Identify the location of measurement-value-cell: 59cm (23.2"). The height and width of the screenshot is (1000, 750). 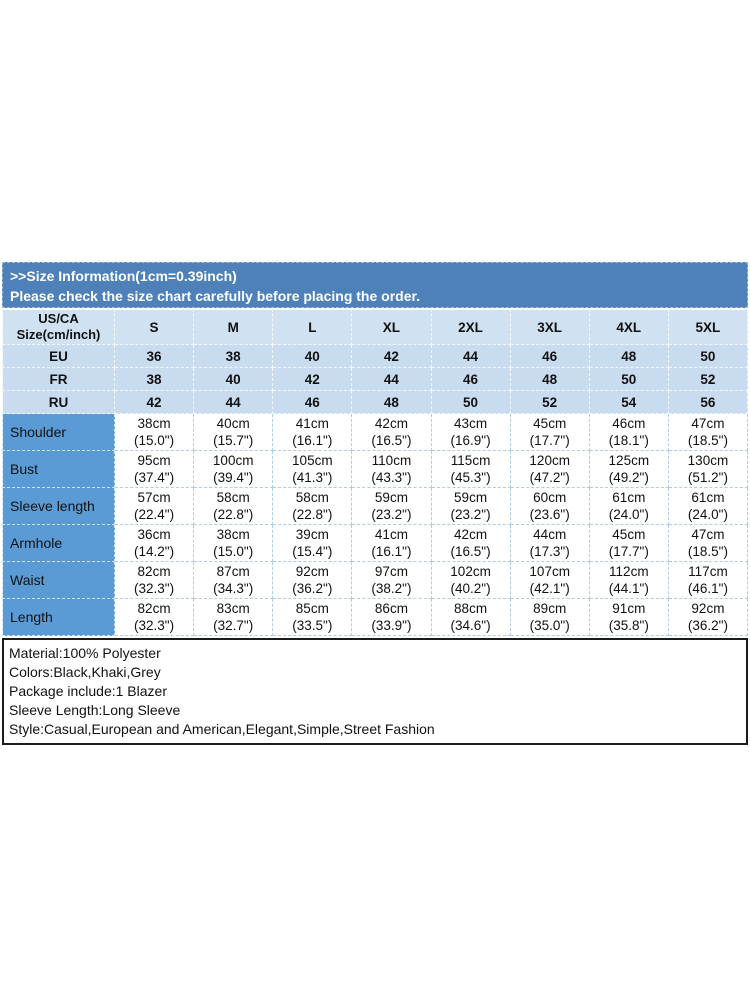
(470, 506).